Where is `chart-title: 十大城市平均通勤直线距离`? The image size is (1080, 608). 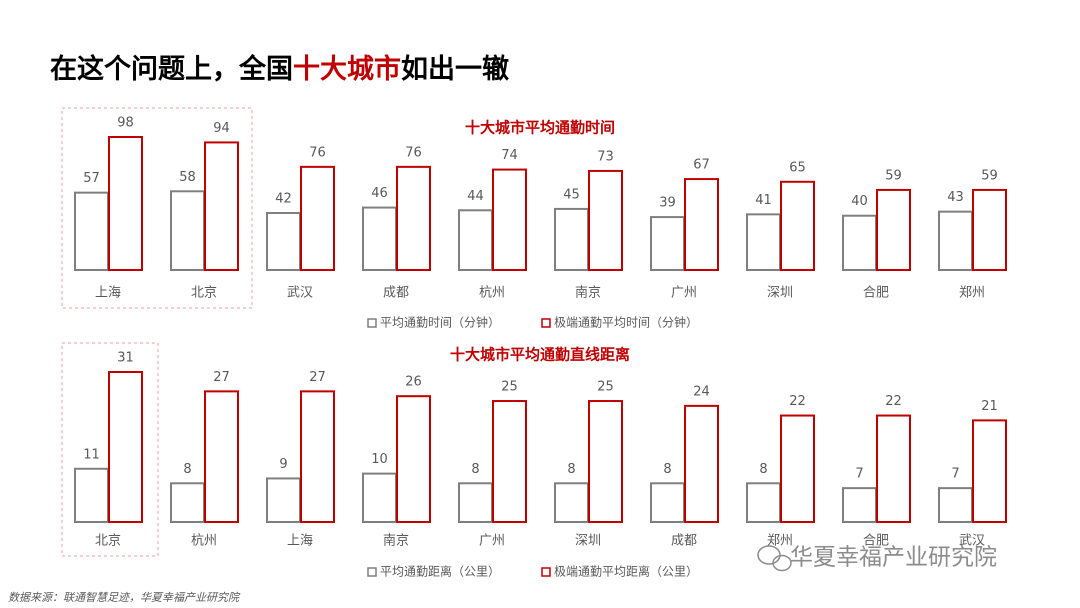
chart-title: 十大城市平均通勤直线距离 is located at coordinates (540, 355).